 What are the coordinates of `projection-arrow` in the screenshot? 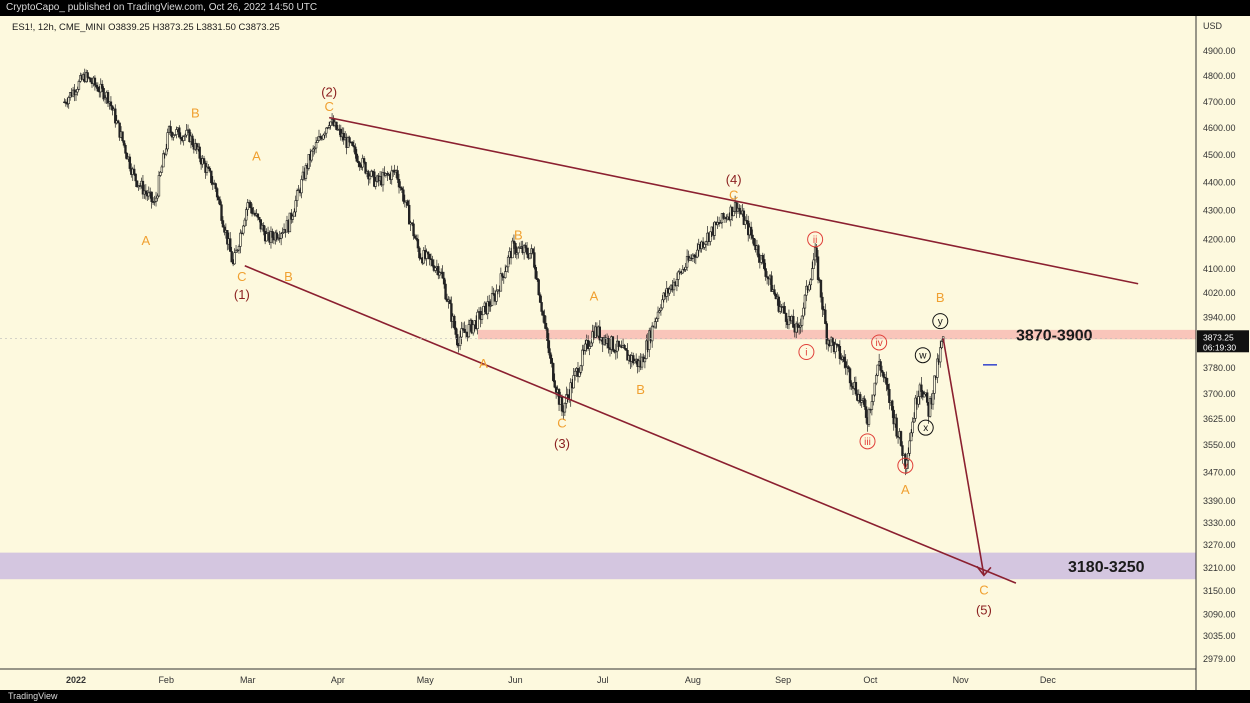 It's located at (963, 457).